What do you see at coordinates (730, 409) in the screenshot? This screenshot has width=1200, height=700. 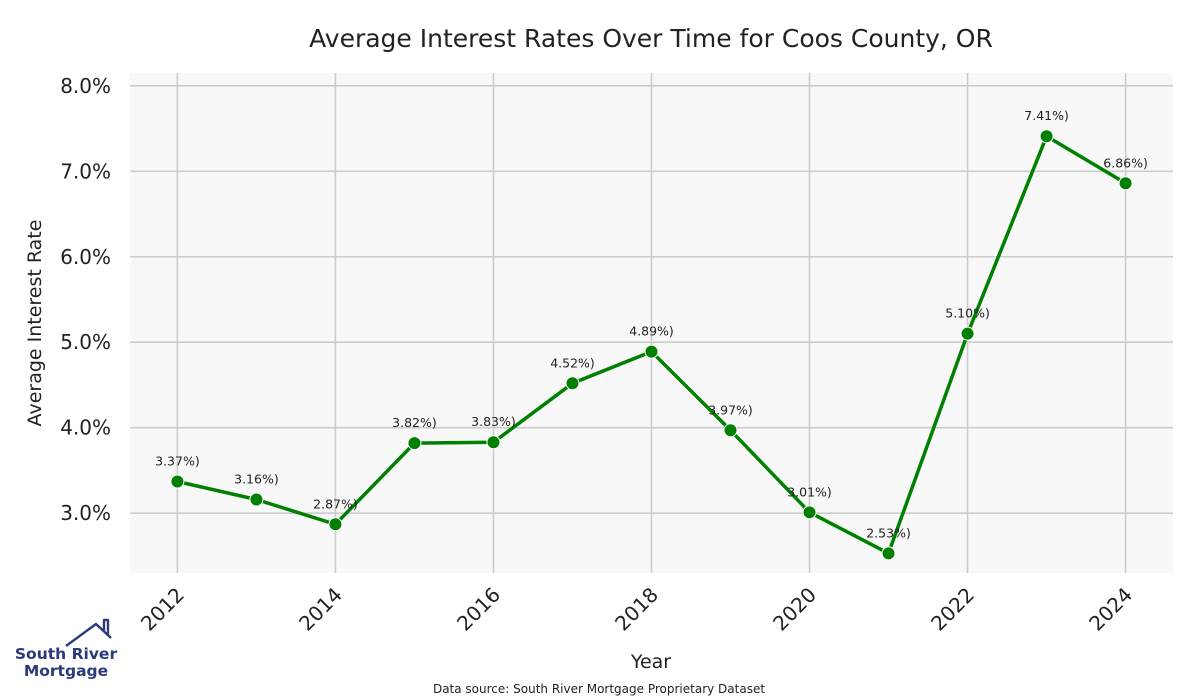 I see `data-label: 3.97%)` at bounding box center [730, 409].